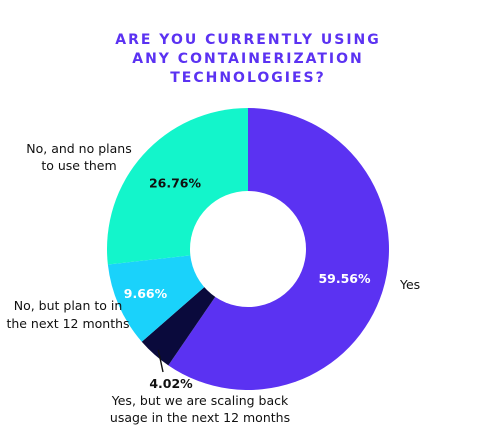 The width and height of the screenshot is (488, 436). I want to click on chart-title-line-2: ANY CONTAINERIZATION, so click(248, 59).